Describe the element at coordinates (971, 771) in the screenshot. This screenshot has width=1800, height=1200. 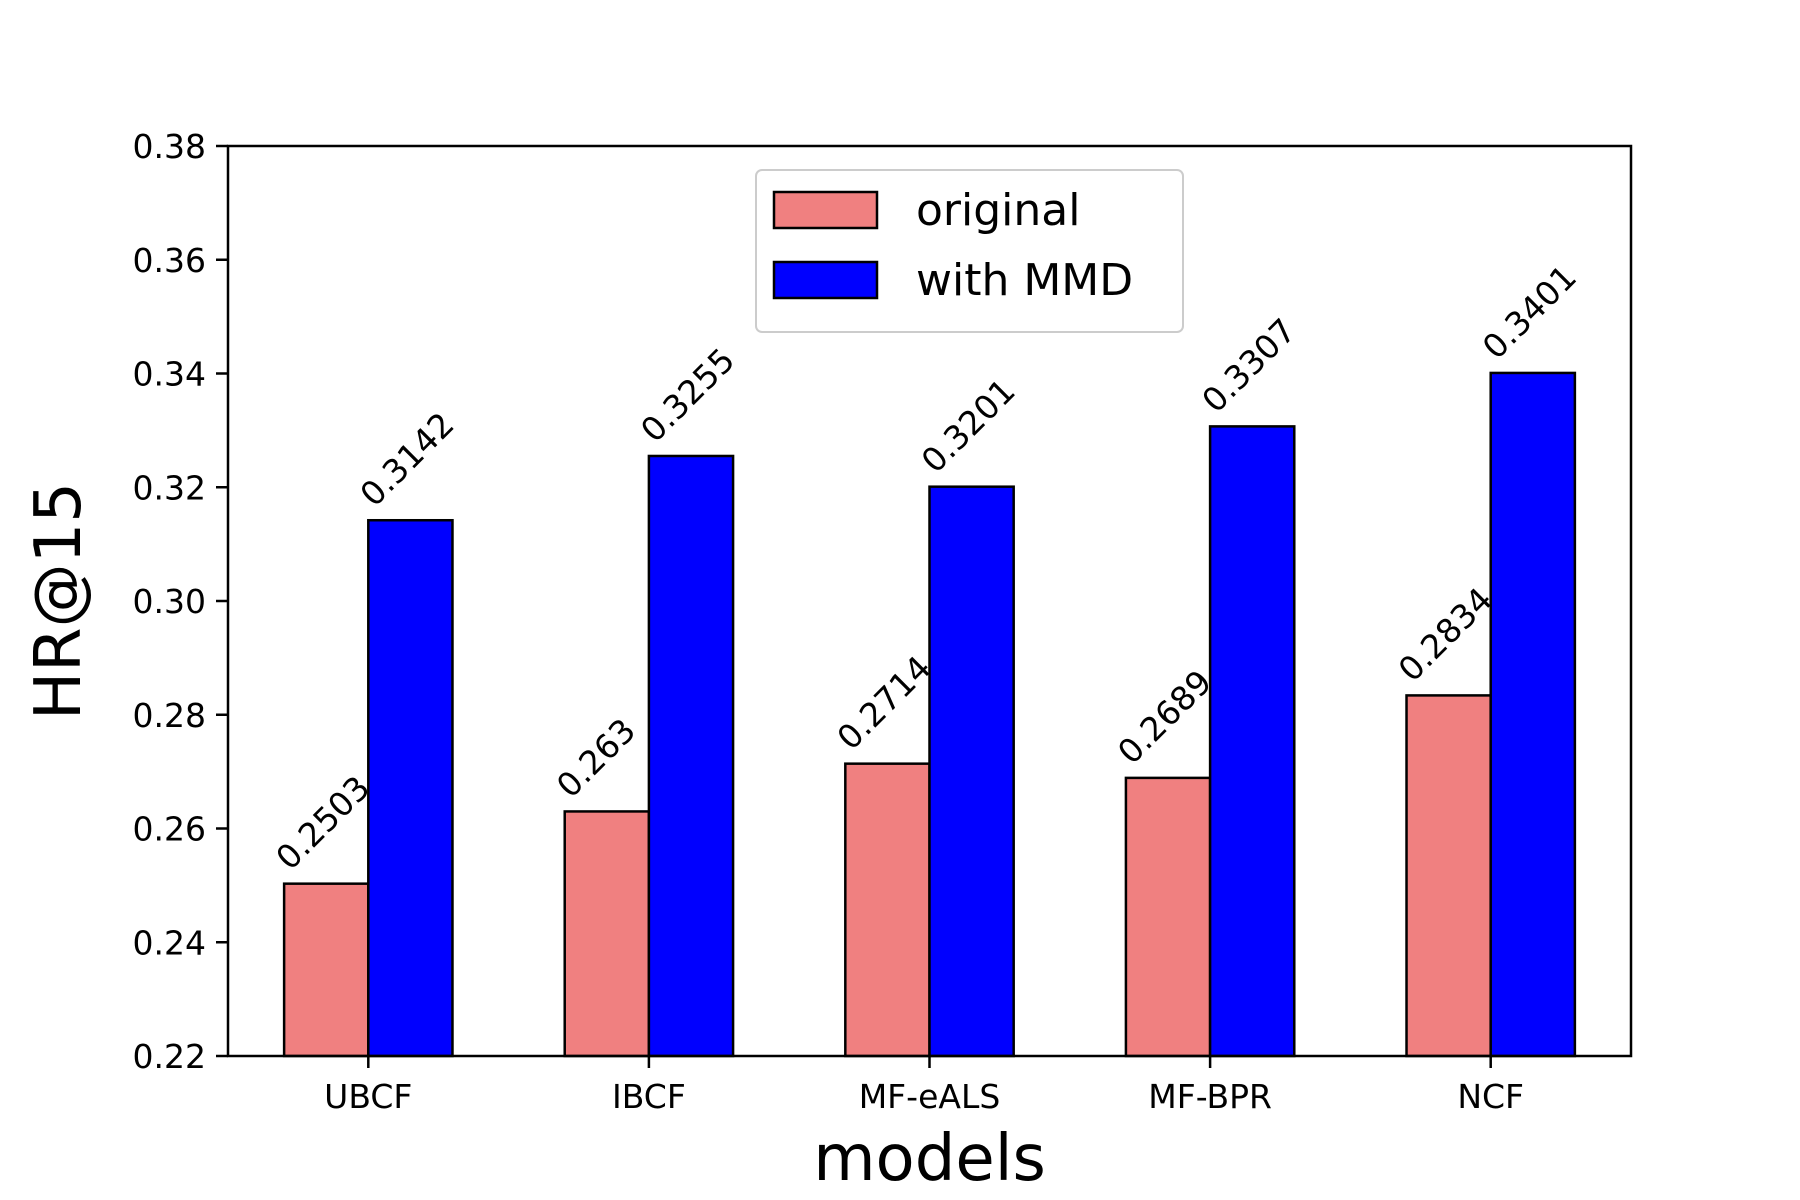
I see `bar-with-mmd-mf-eals` at that location.